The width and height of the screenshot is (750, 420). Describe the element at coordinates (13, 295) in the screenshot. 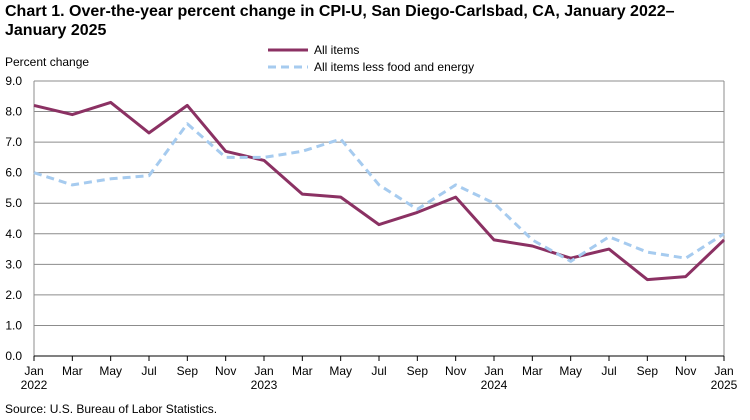

I see `y-tick-label: 2.0` at that location.